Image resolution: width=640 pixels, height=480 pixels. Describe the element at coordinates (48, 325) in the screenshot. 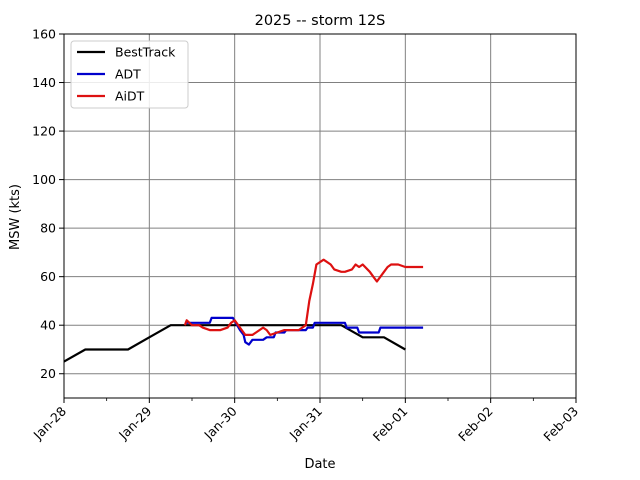

I see `y-tick-label: 40` at that location.